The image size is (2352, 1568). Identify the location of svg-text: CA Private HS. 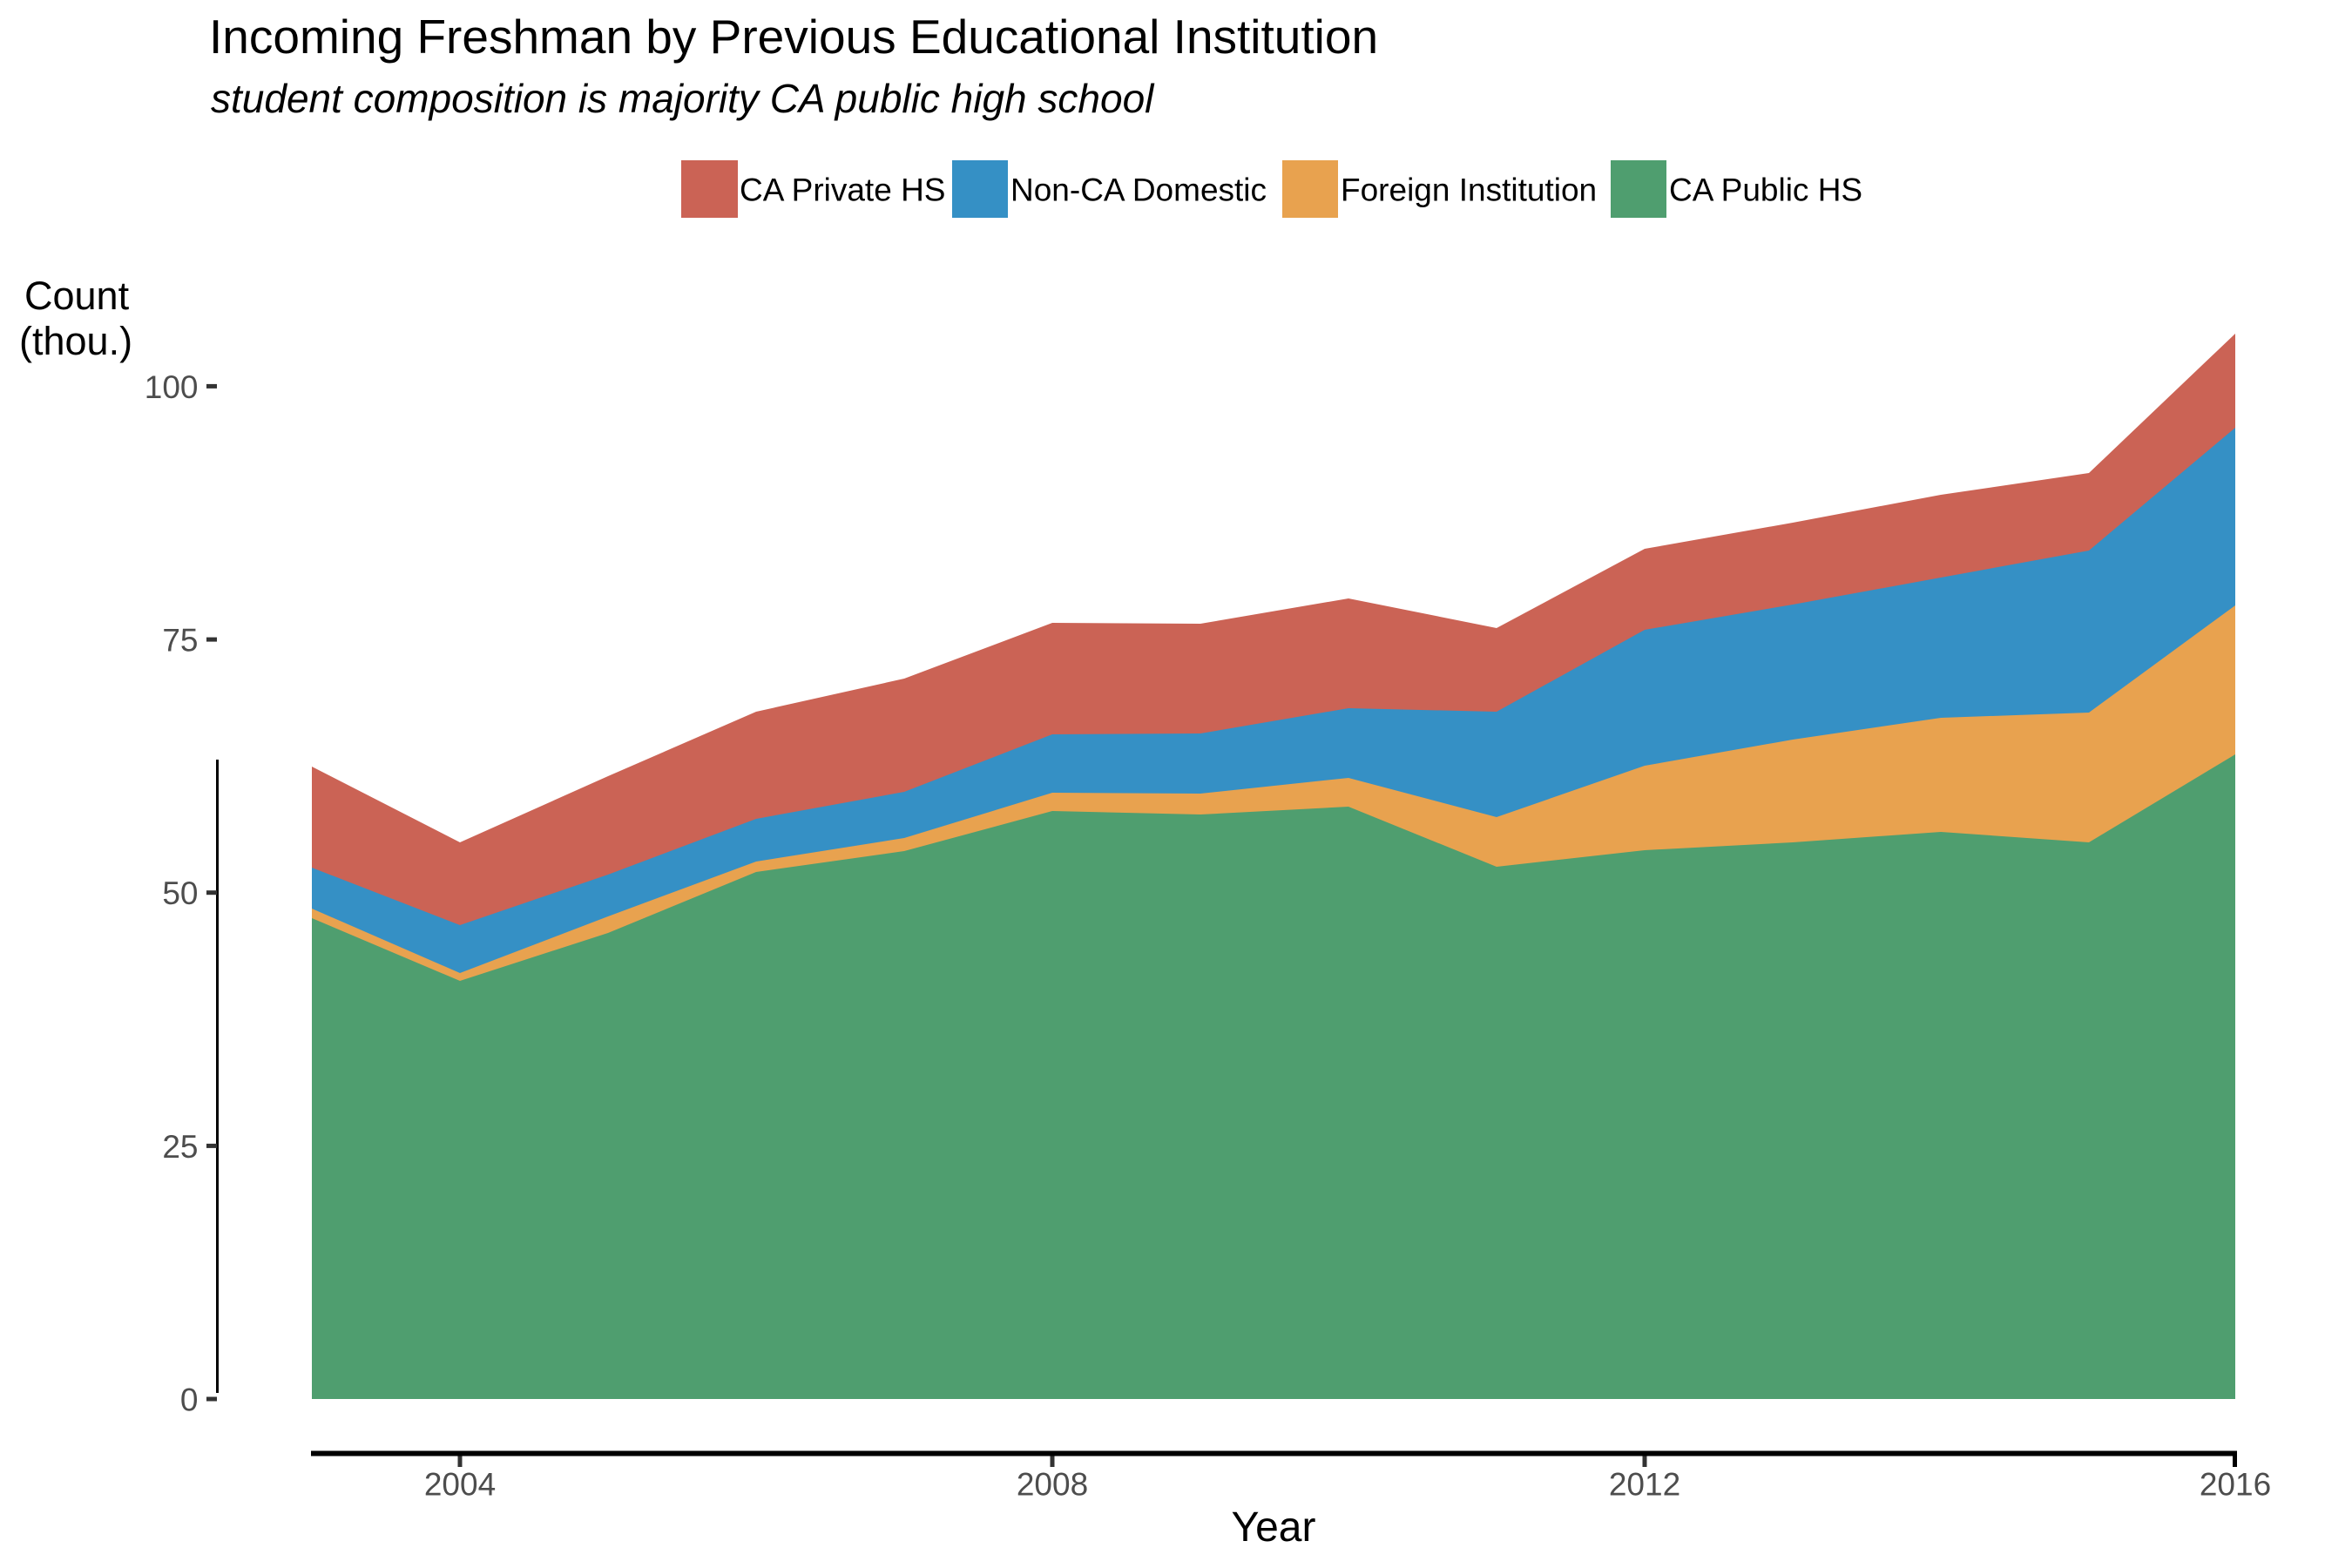
(842, 190).